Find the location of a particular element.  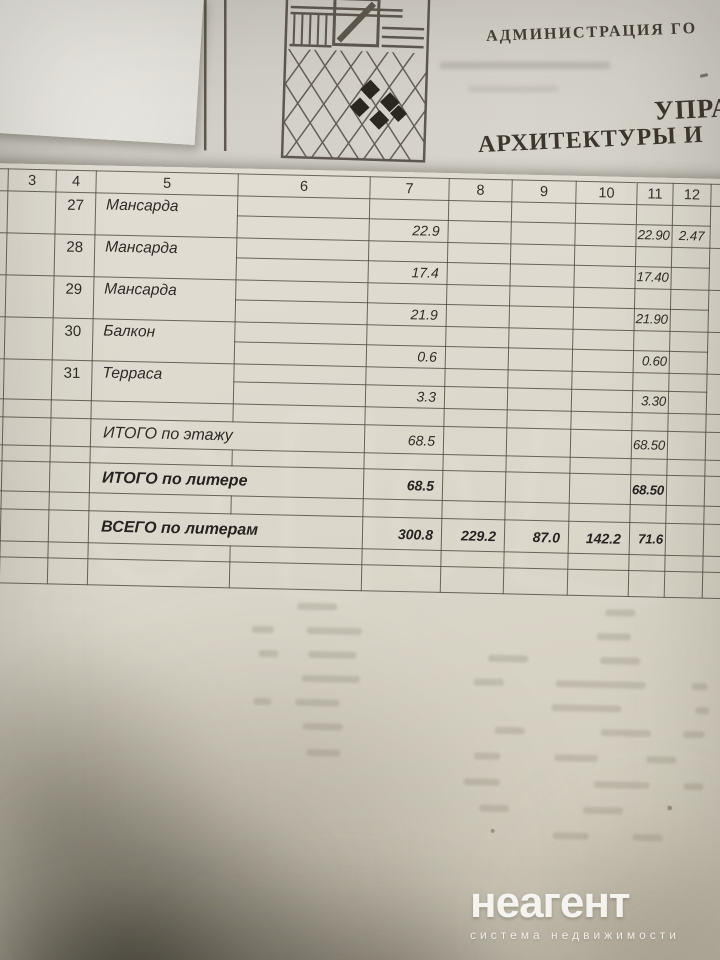

neagent-tagline: система недвижимости is located at coordinates (575, 935).